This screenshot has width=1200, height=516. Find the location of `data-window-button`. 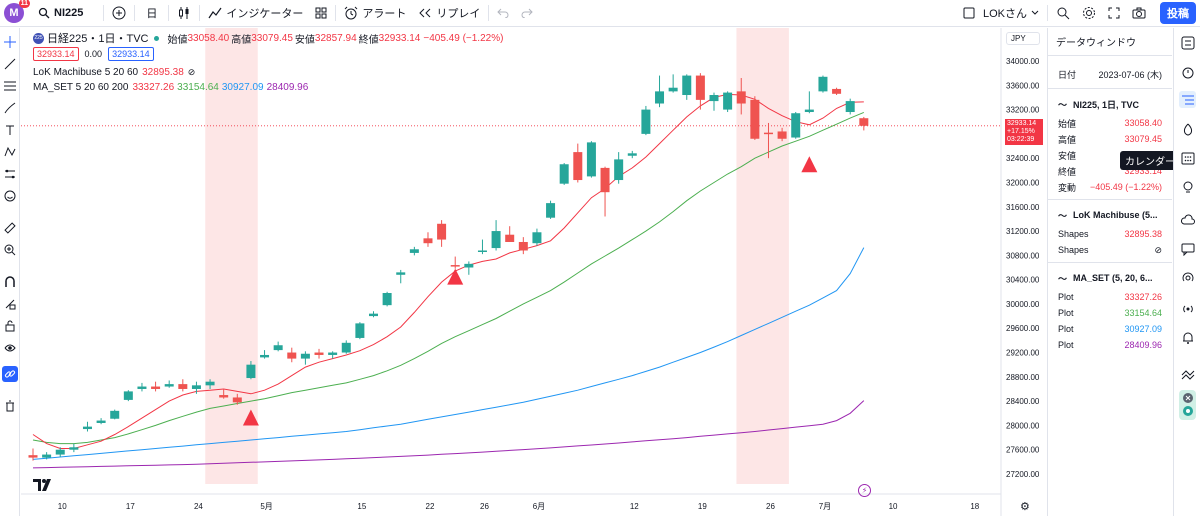

data-window-button is located at coordinates (1187, 99).